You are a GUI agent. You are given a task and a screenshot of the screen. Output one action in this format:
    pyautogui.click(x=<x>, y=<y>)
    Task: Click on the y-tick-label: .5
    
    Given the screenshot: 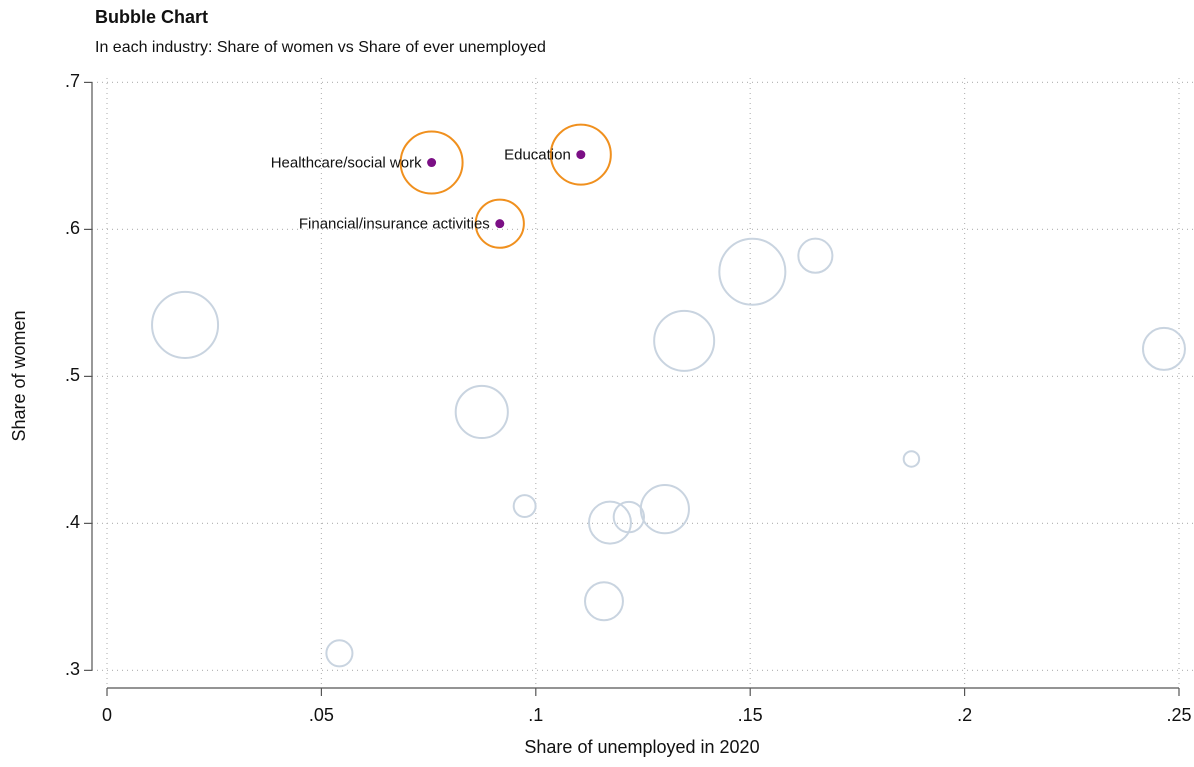 What is the action you would take?
    pyautogui.click(x=72, y=375)
    